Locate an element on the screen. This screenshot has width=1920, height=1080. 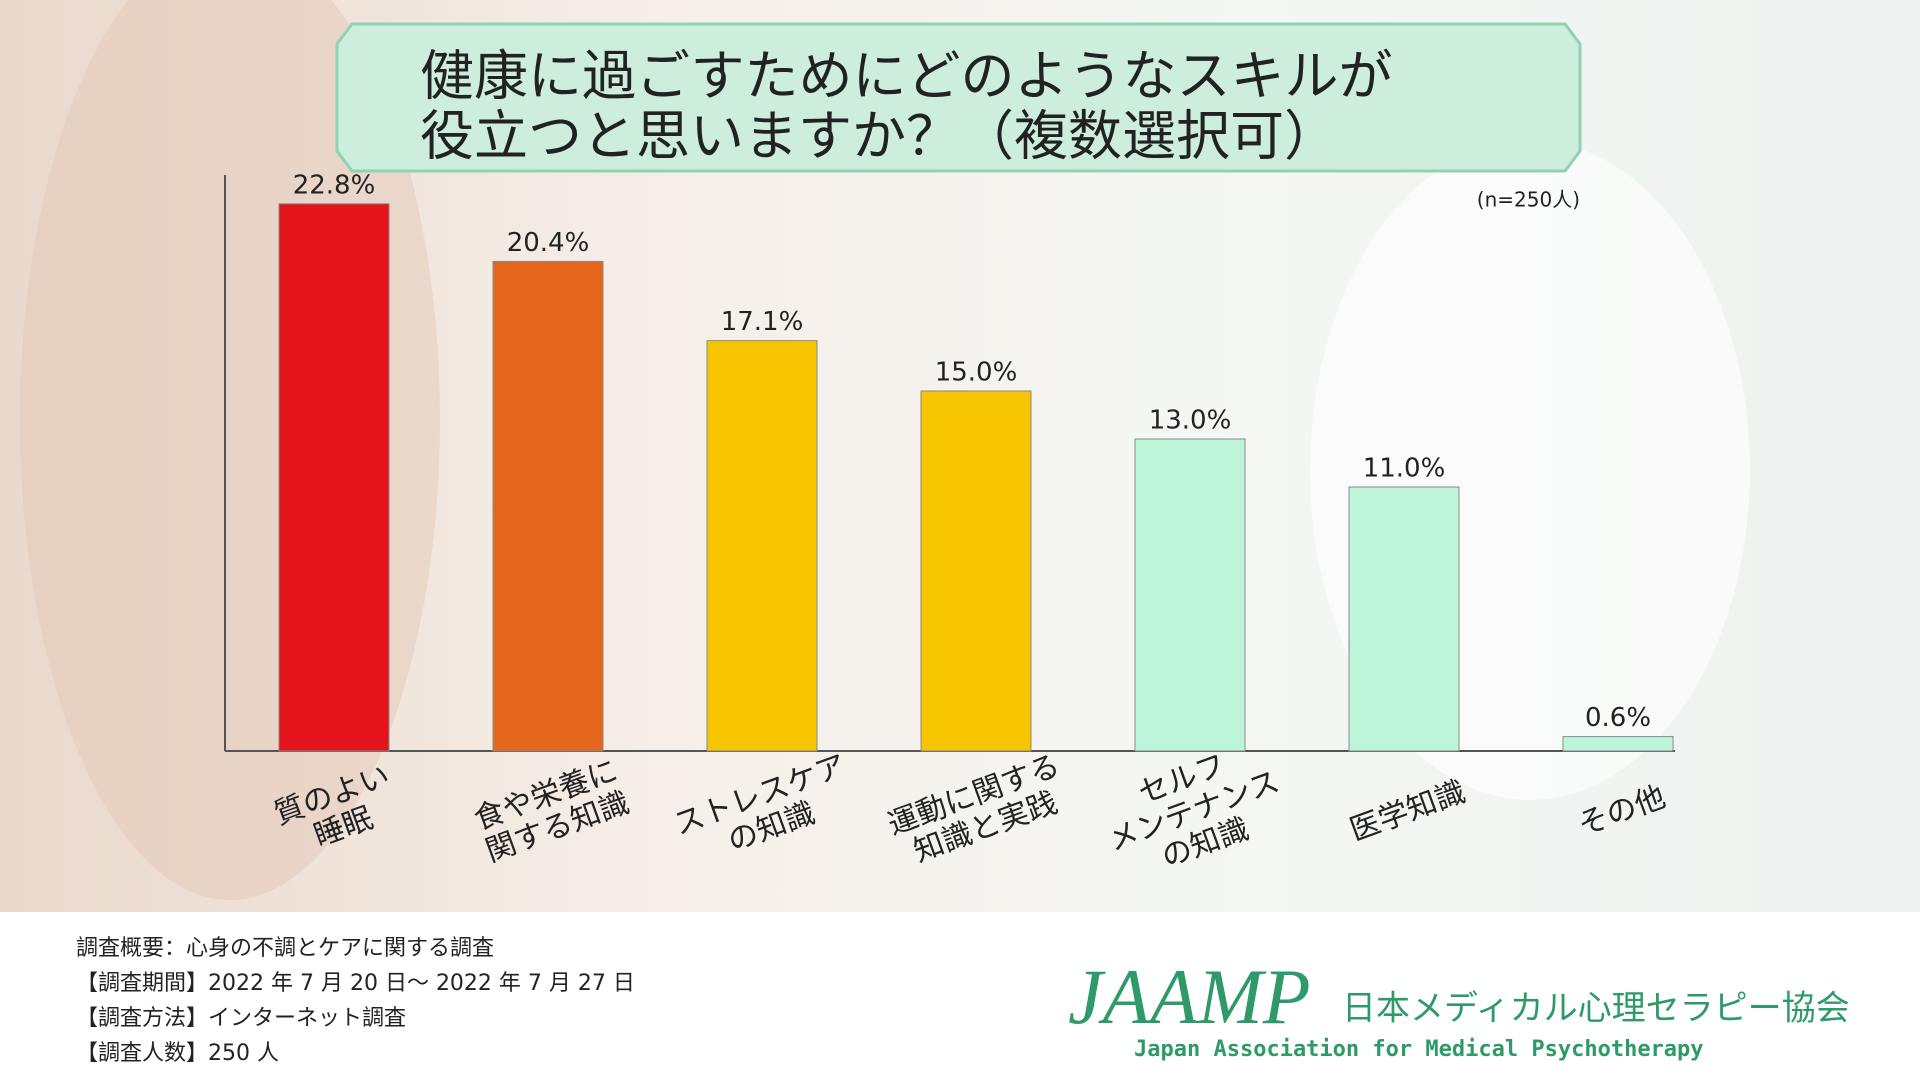
value-label: 17.1% is located at coordinates (762, 322).